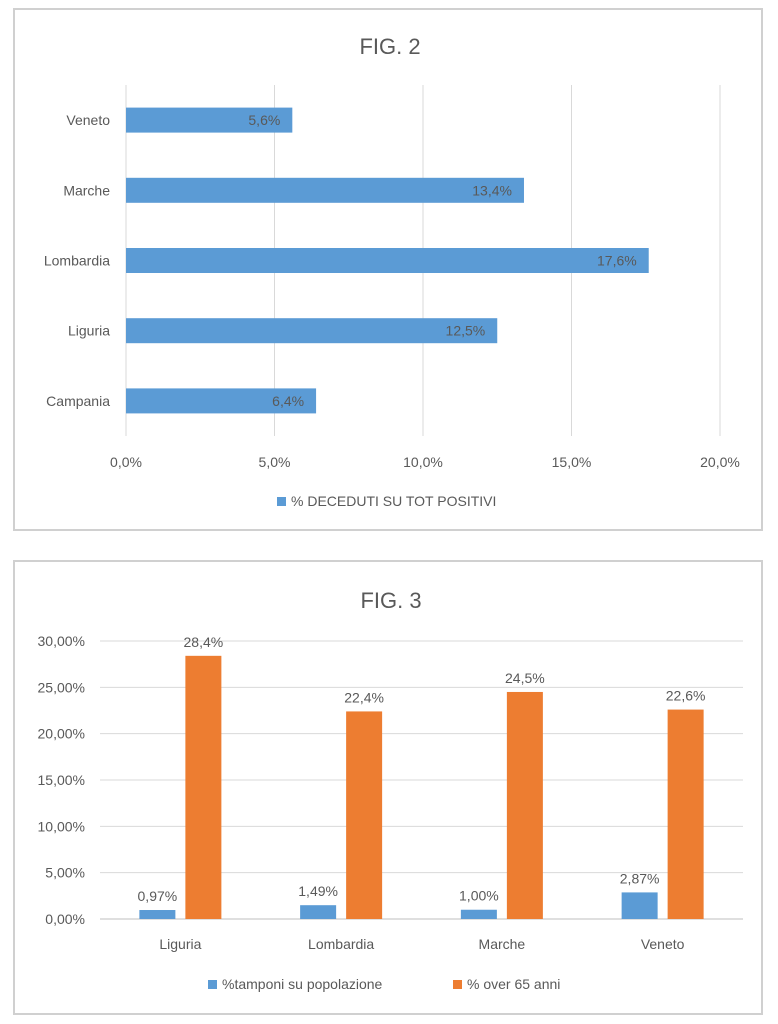 Image resolution: width=778 pixels, height=1024 pixels. What do you see at coordinates (364, 697) in the screenshot?
I see `fig3-data-label: 22,4%` at bounding box center [364, 697].